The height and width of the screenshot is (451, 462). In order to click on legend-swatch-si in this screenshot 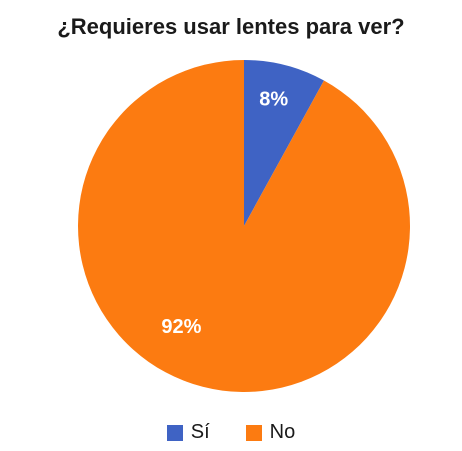, I will do `click(174, 432)`.